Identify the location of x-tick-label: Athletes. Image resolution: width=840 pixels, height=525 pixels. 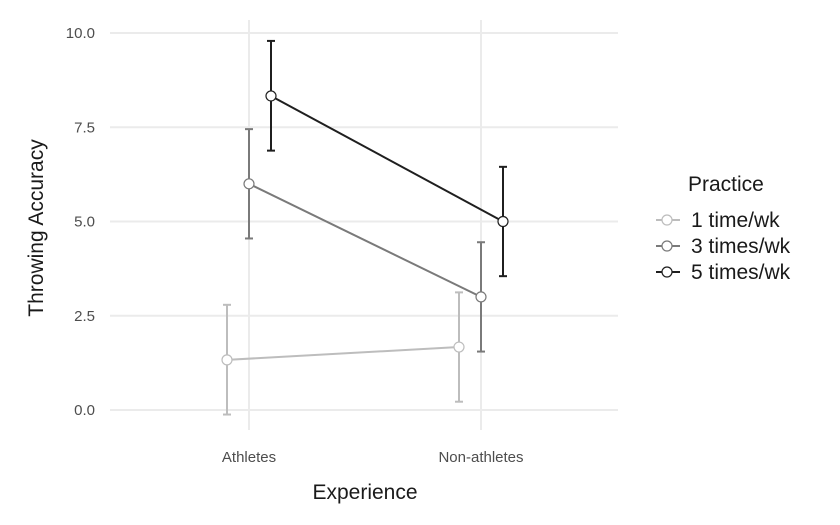
(249, 457).